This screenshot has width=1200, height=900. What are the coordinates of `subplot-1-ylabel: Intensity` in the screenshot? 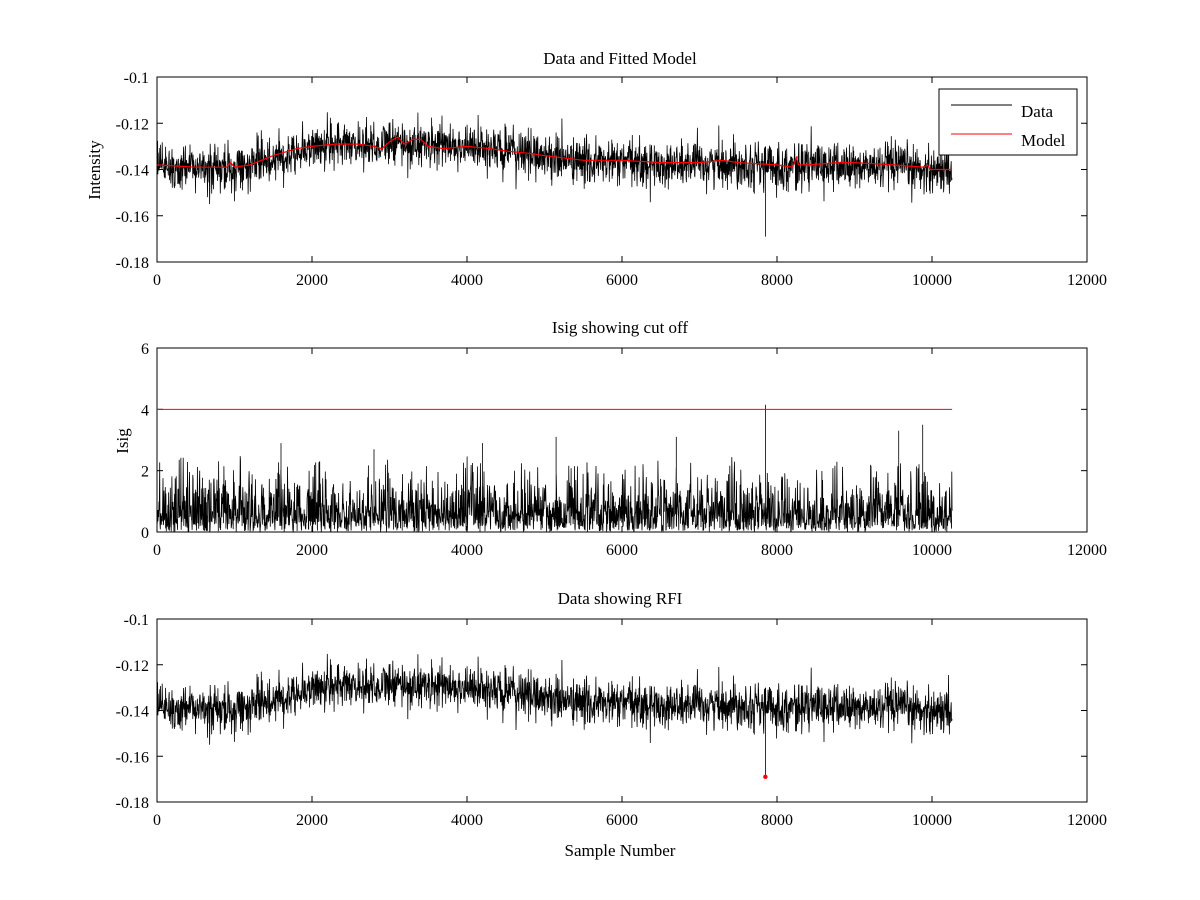 It's located at (94, 170).